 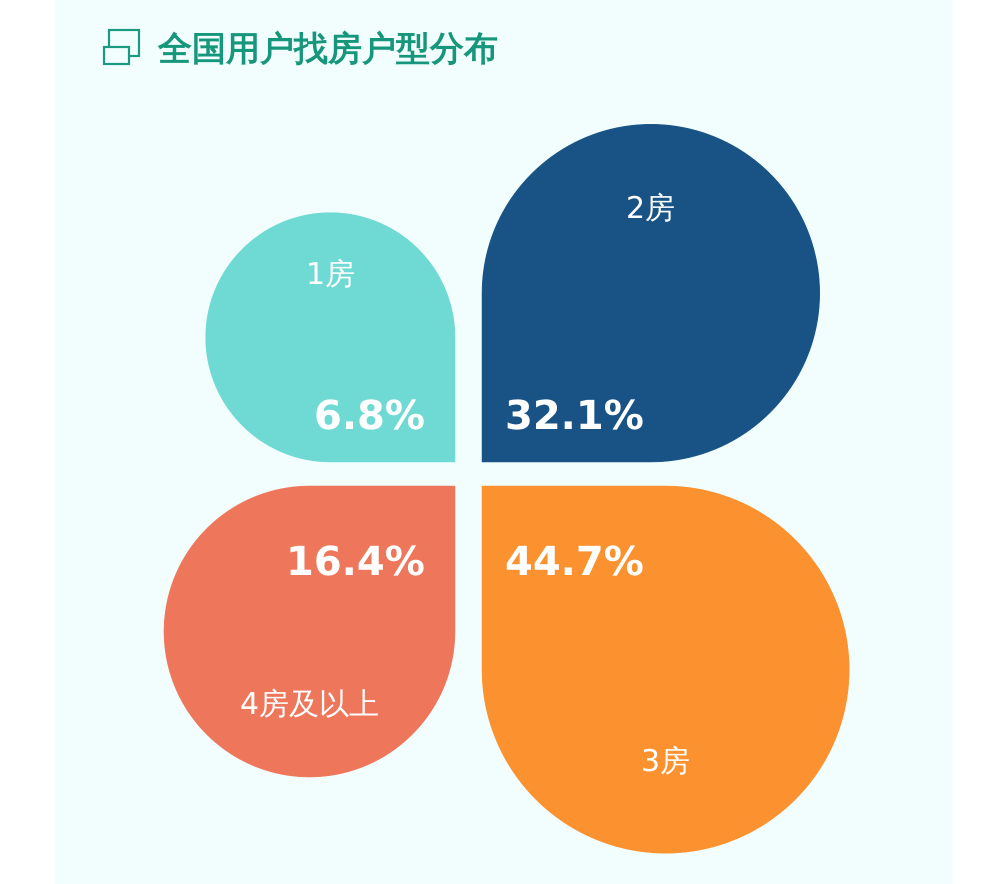 I want to click on category-label: 3房, so click(x=665, y=761).